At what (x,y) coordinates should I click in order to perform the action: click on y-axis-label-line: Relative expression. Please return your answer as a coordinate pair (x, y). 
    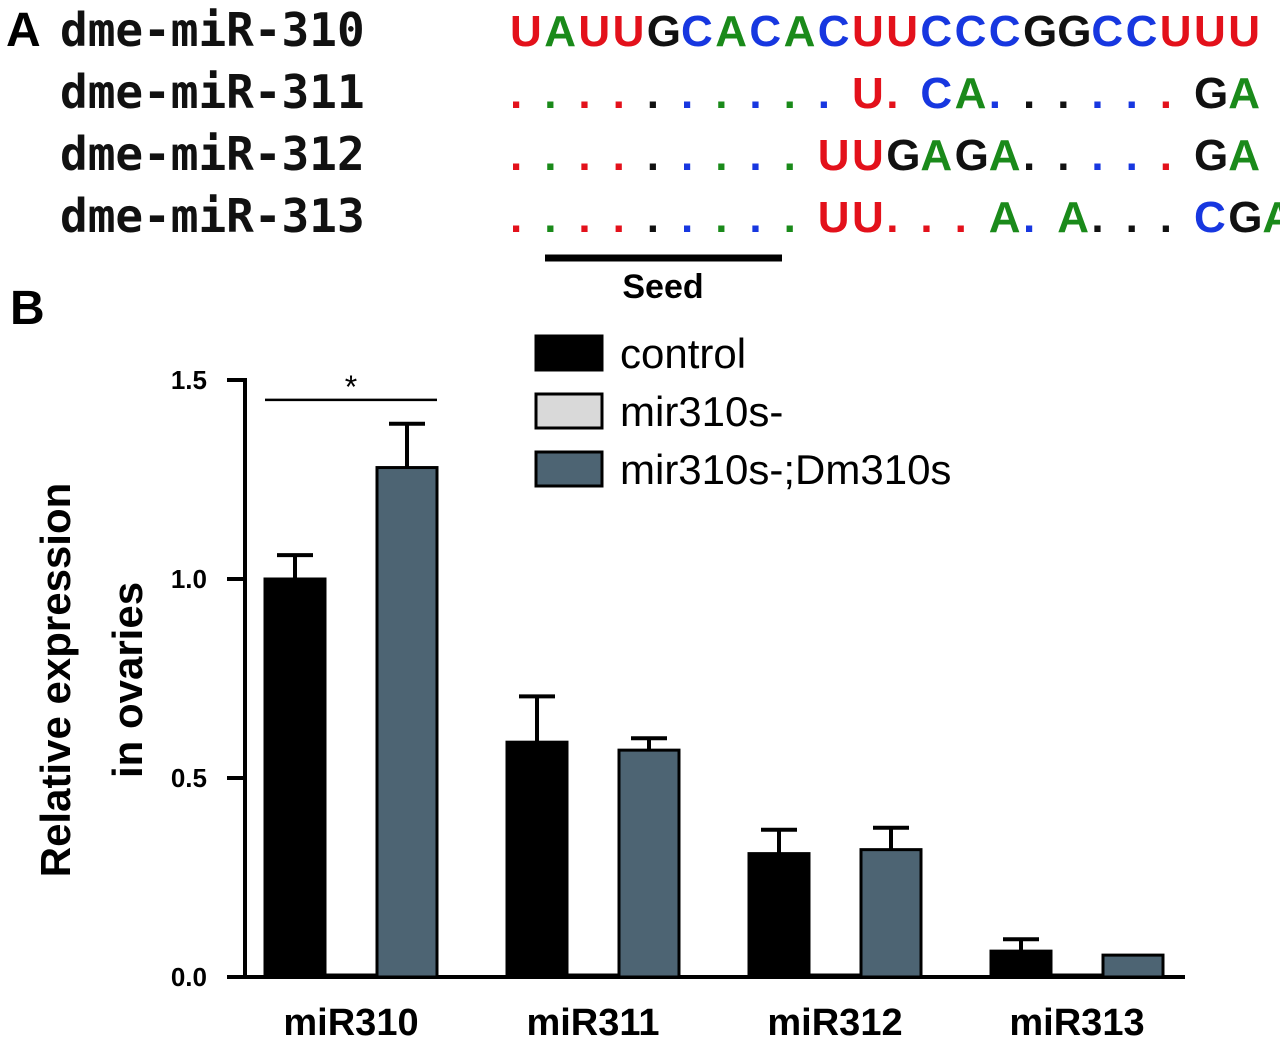
    Looking at the image, I should click on (55, 680).